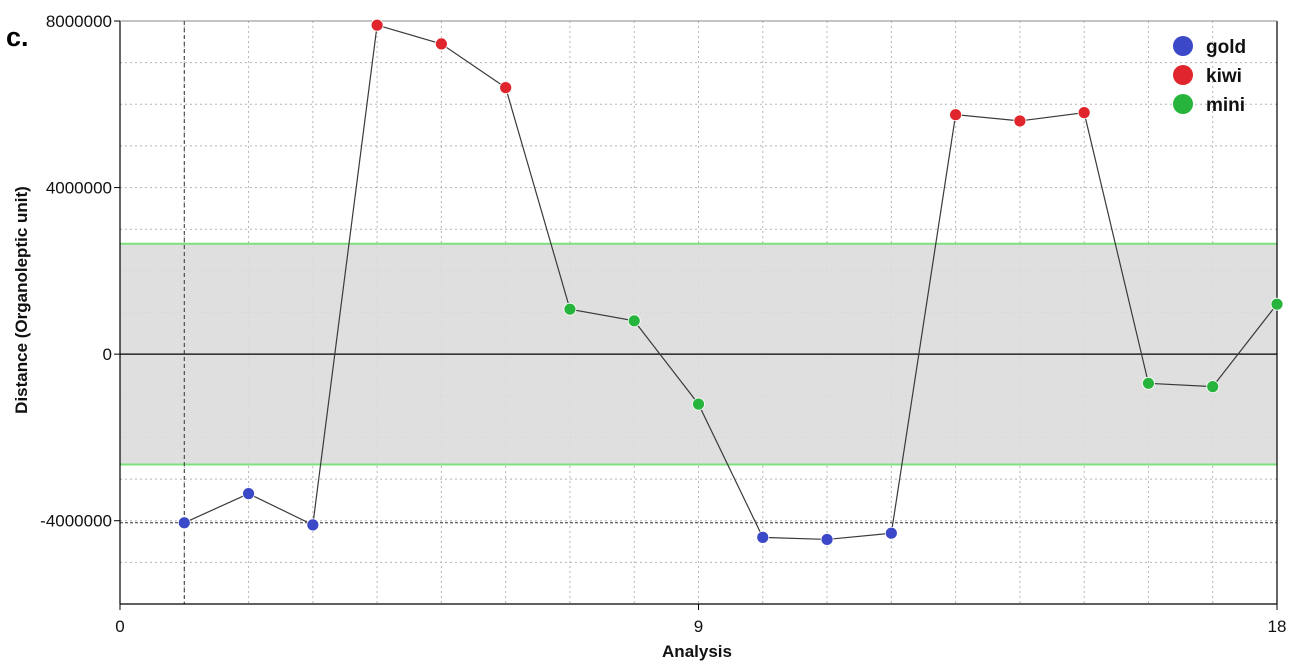 This screenshot has height=662, width=1290. Describe the element at coordinates (1224, 76) in the screenshot. I see `legend-label-kiwi: kiwi` at that location.